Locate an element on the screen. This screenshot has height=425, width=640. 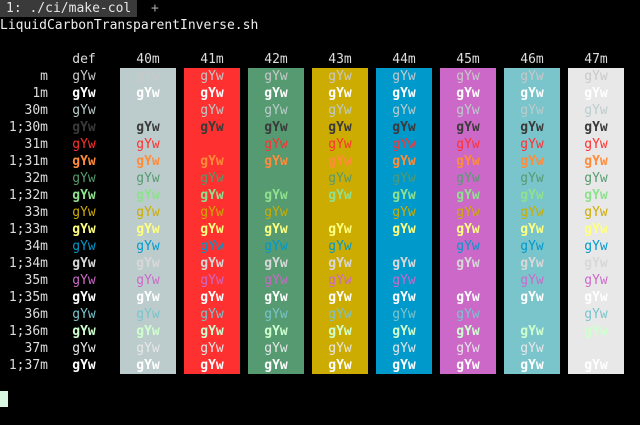
row-label: 1;34m is located at coordinates (28, 263).